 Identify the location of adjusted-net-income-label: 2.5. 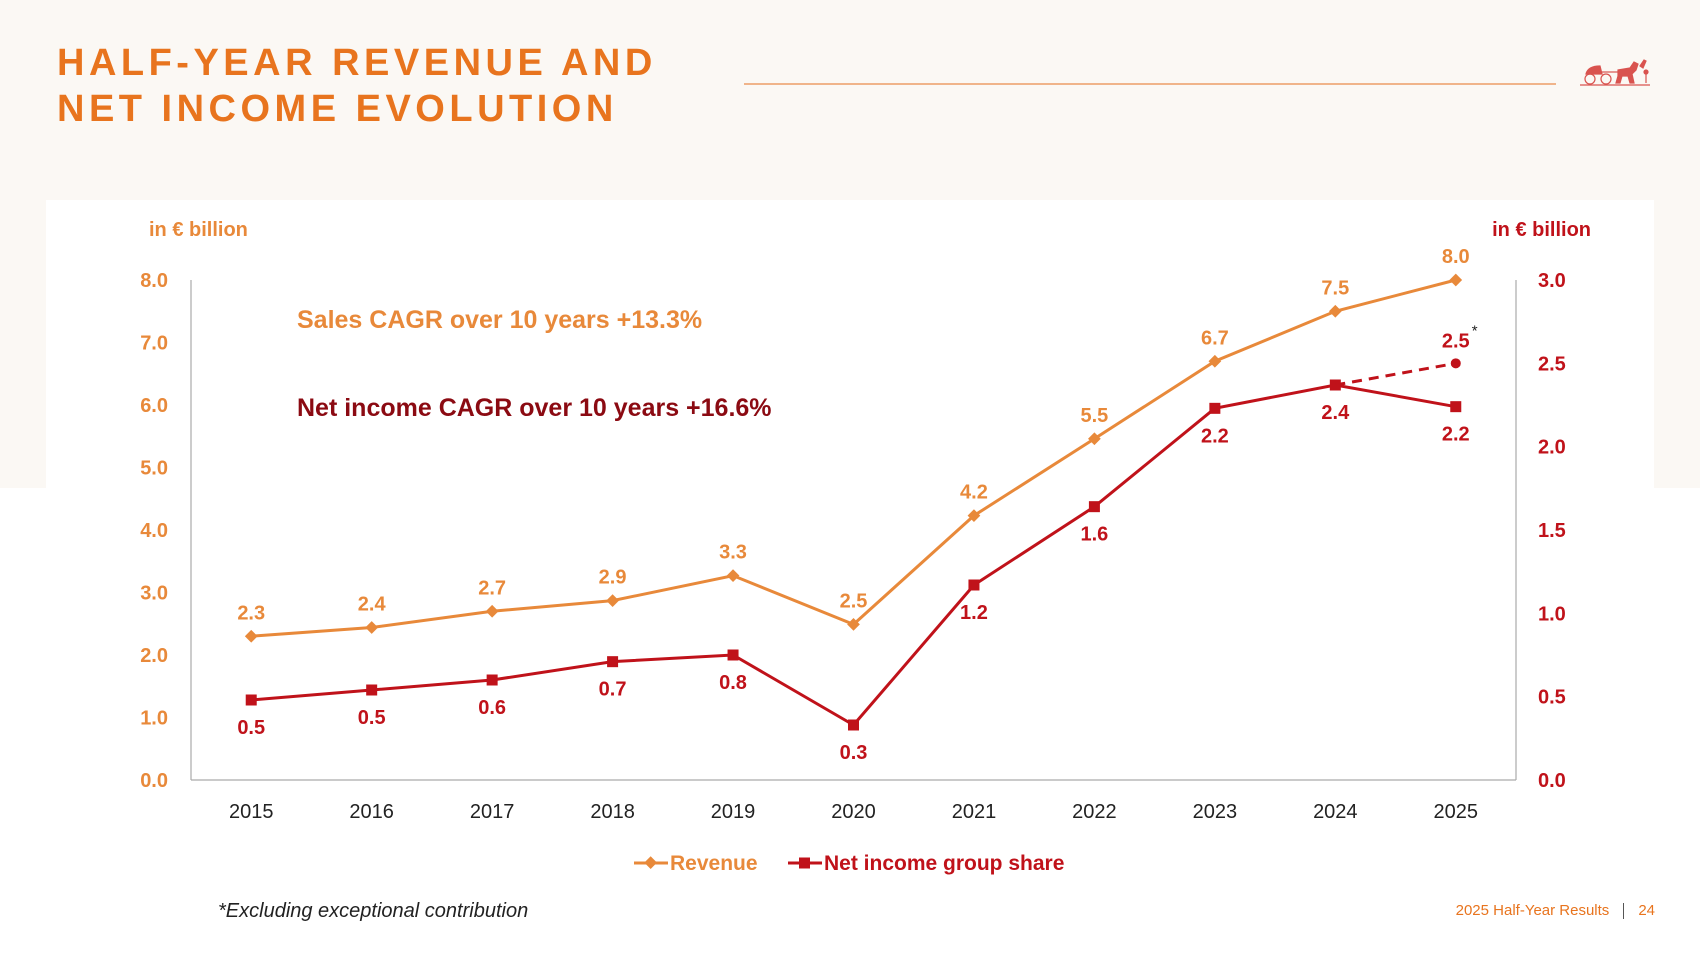
(1456, 341).